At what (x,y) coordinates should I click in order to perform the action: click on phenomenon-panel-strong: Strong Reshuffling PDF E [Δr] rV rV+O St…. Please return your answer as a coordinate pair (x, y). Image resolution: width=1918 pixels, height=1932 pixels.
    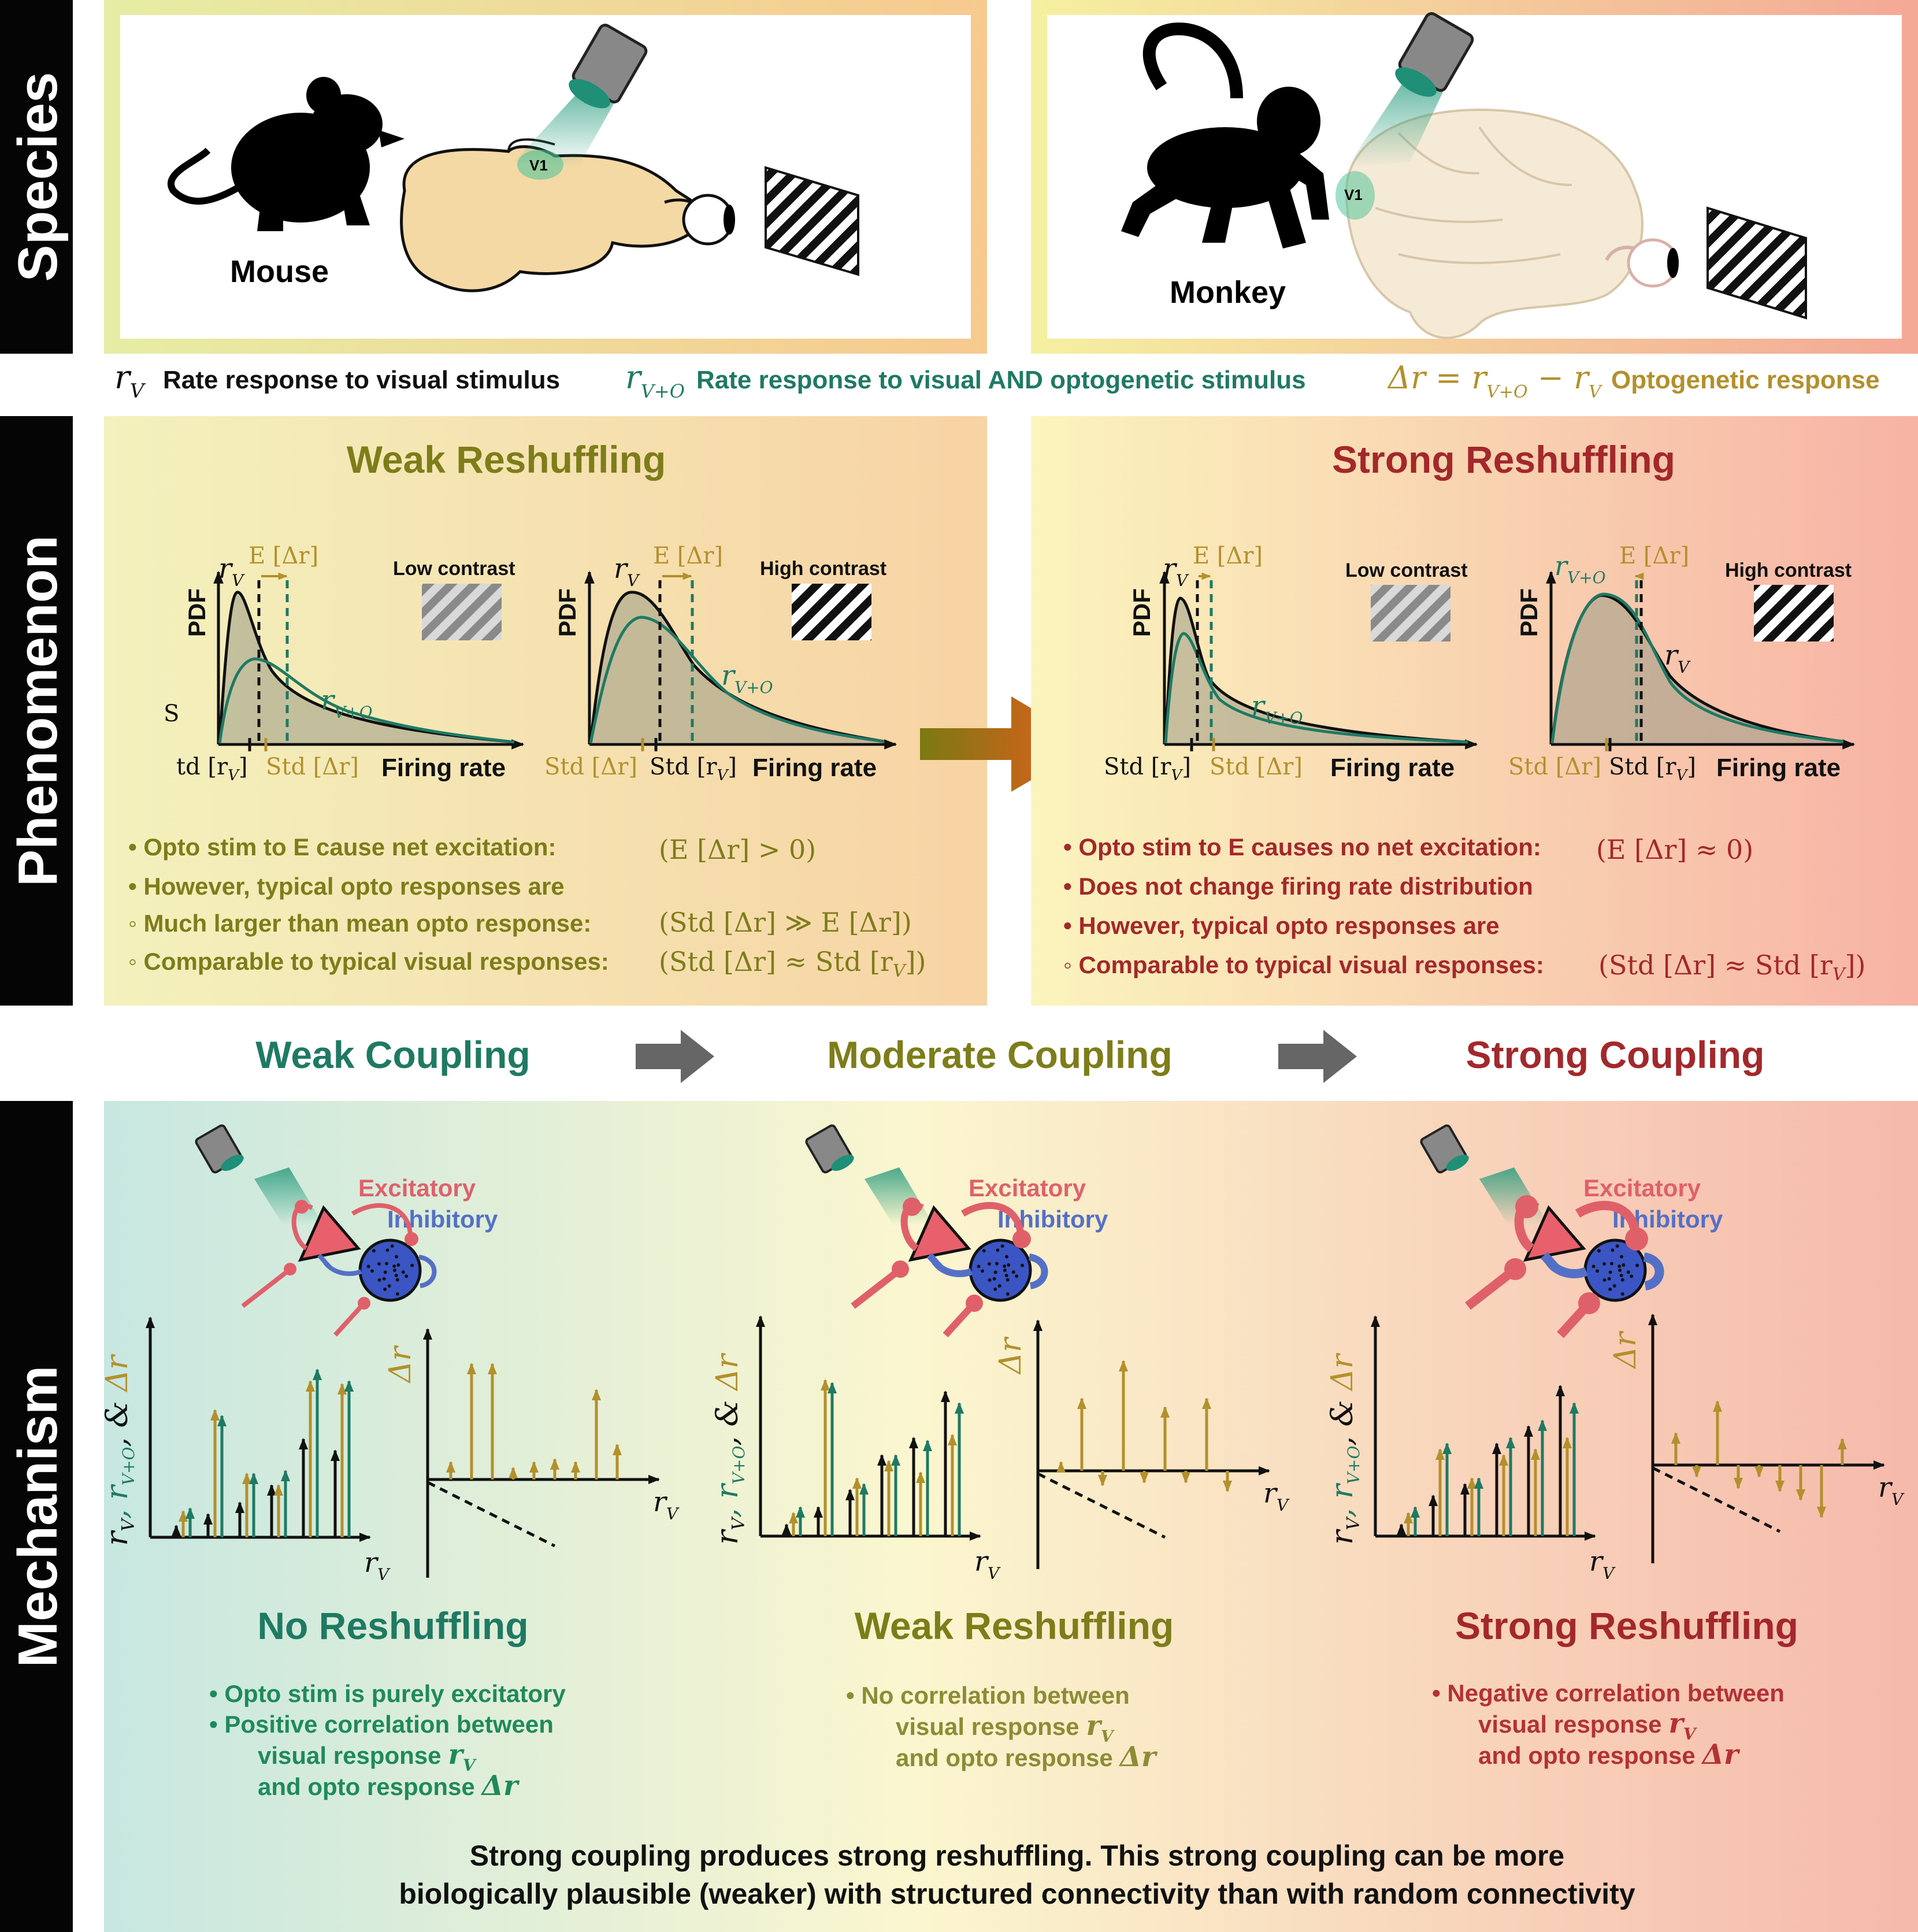
    Looking at the image, I should click on (1474, 711).